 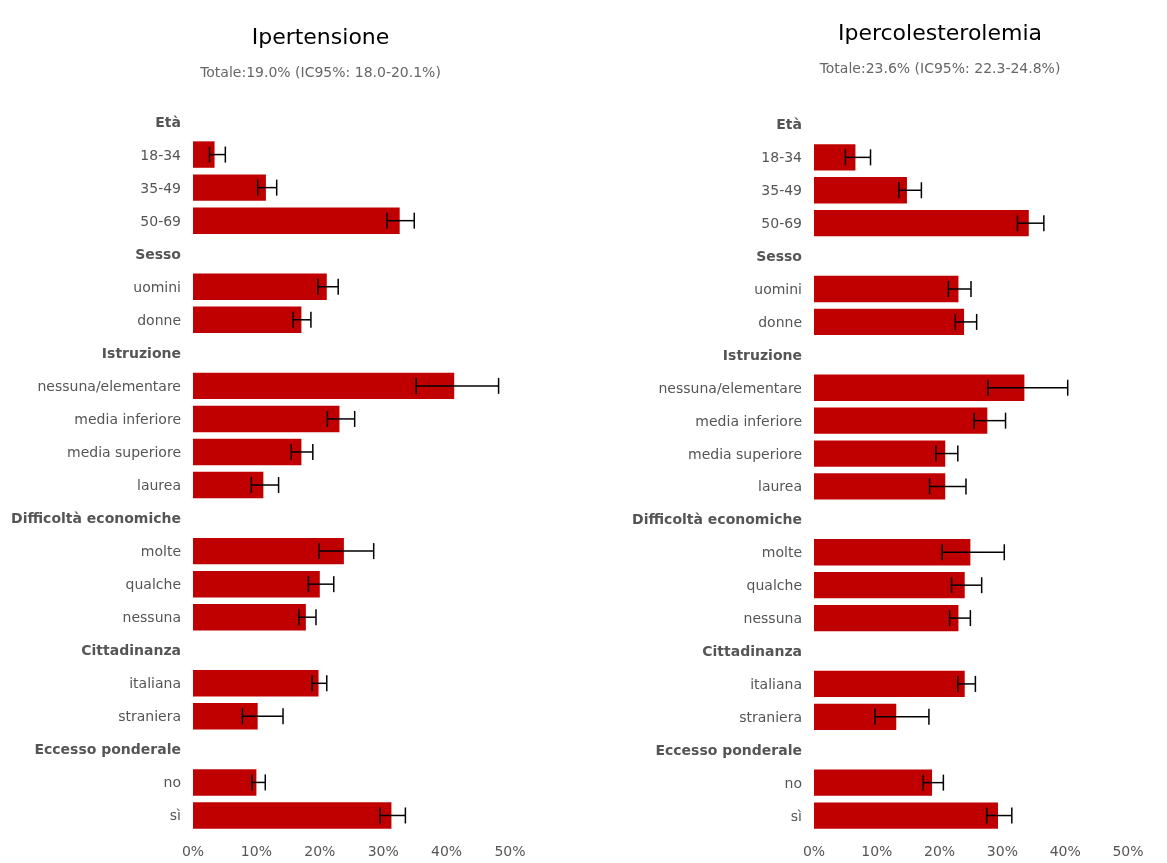 What do you see at coordinates (320, 36) in the screenshot?
I see `chart-title: Ipertensione` at bounding box center [320, 36].